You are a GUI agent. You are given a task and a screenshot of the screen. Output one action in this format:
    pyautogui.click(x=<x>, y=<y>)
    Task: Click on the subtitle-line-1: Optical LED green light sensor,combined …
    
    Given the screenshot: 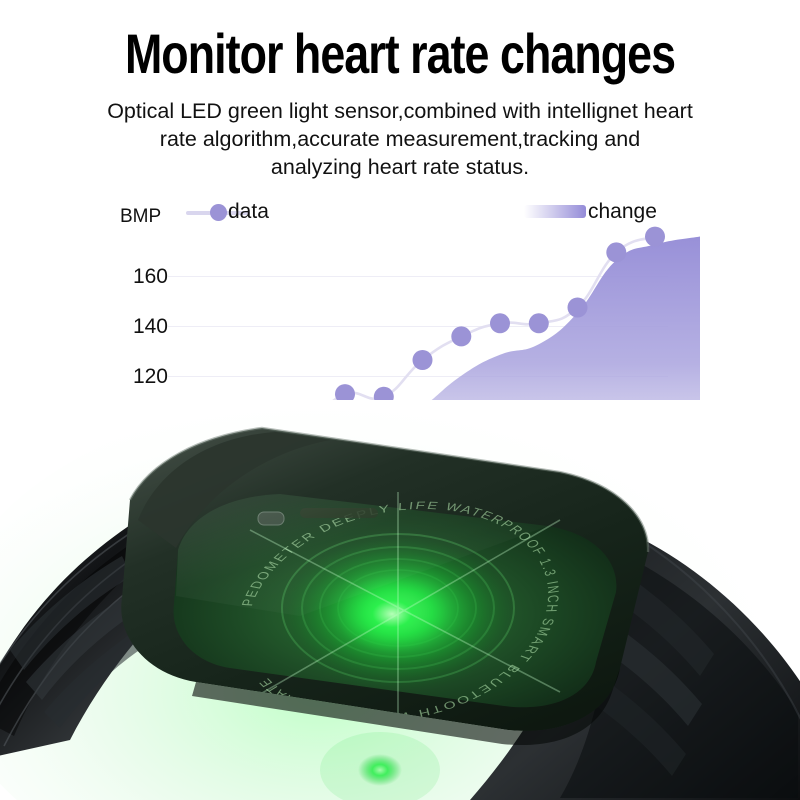 What is the action you would take?
    pyautogui.click(x=400, y=111)
    